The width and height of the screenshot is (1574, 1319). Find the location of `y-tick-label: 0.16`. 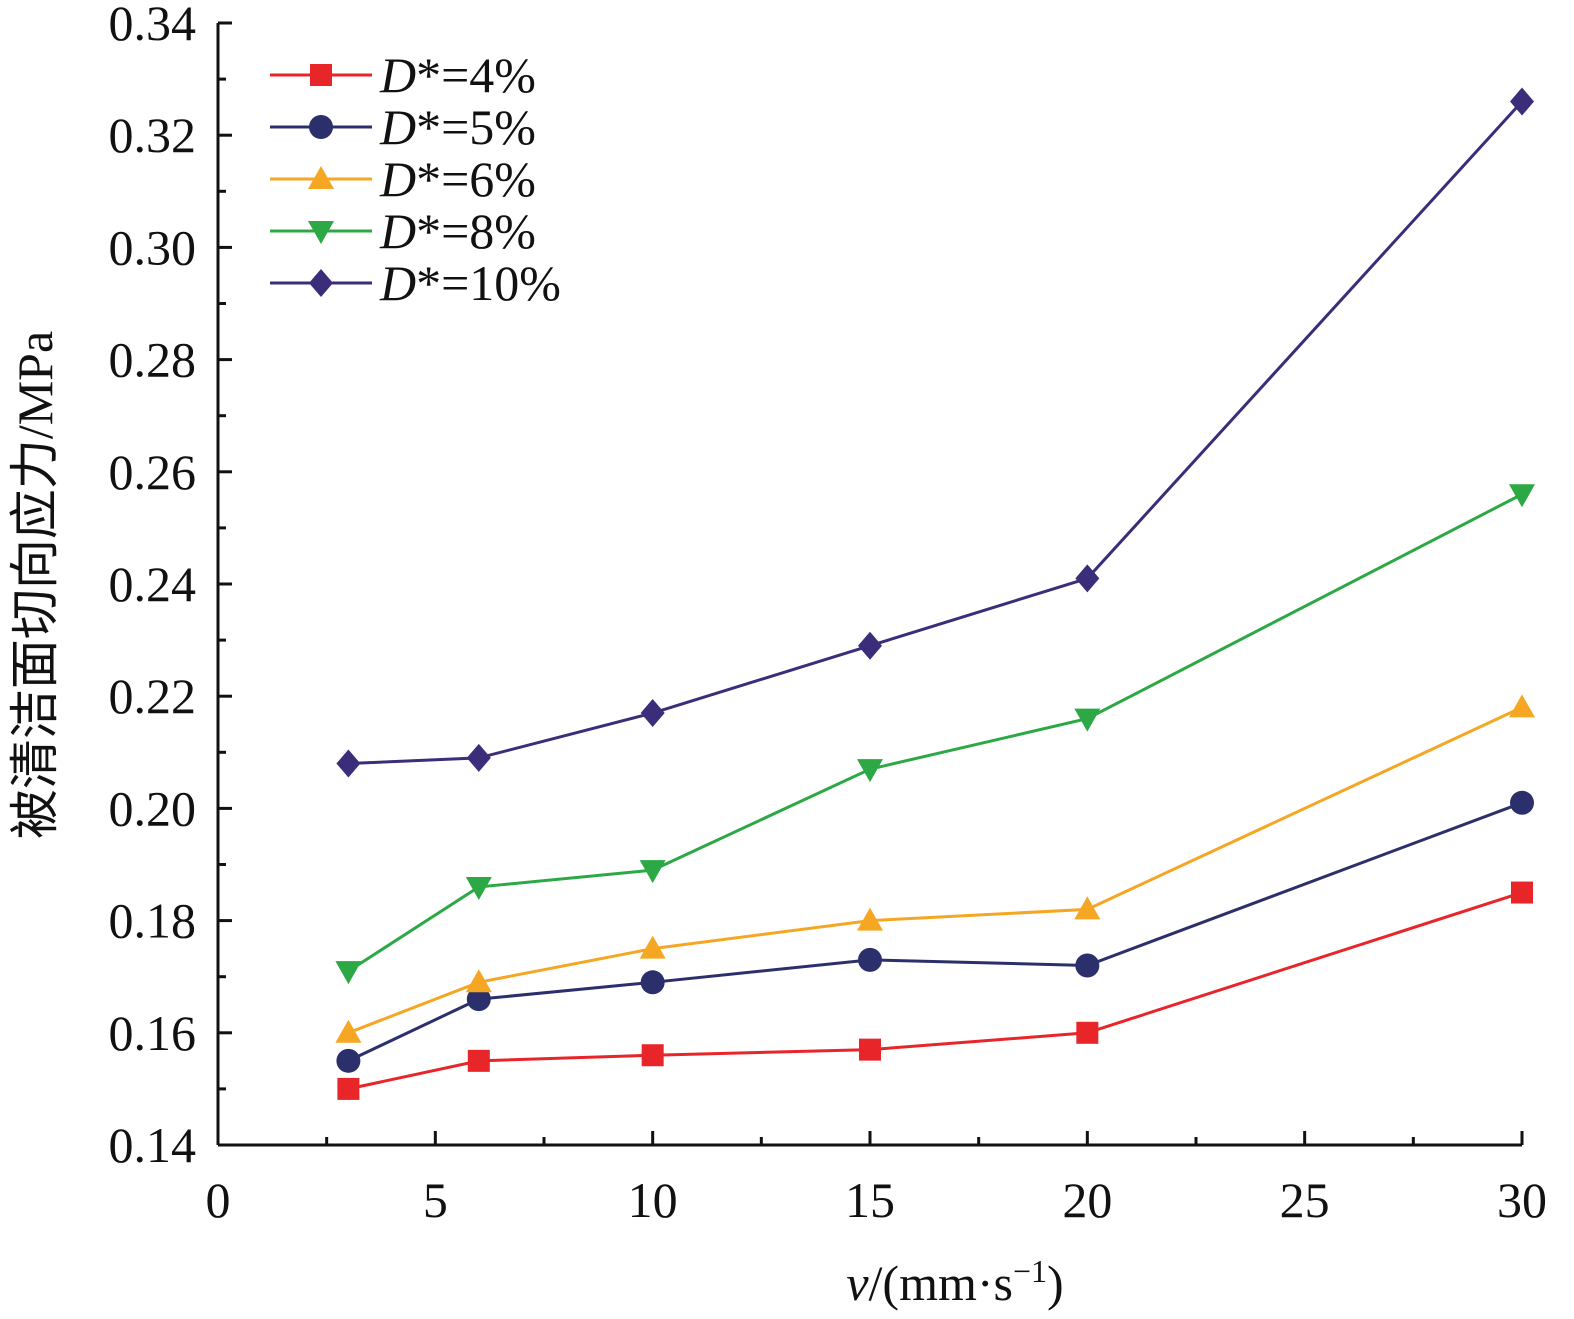

y-tick-label: 0.16 is located at coordinates (153, 1033).